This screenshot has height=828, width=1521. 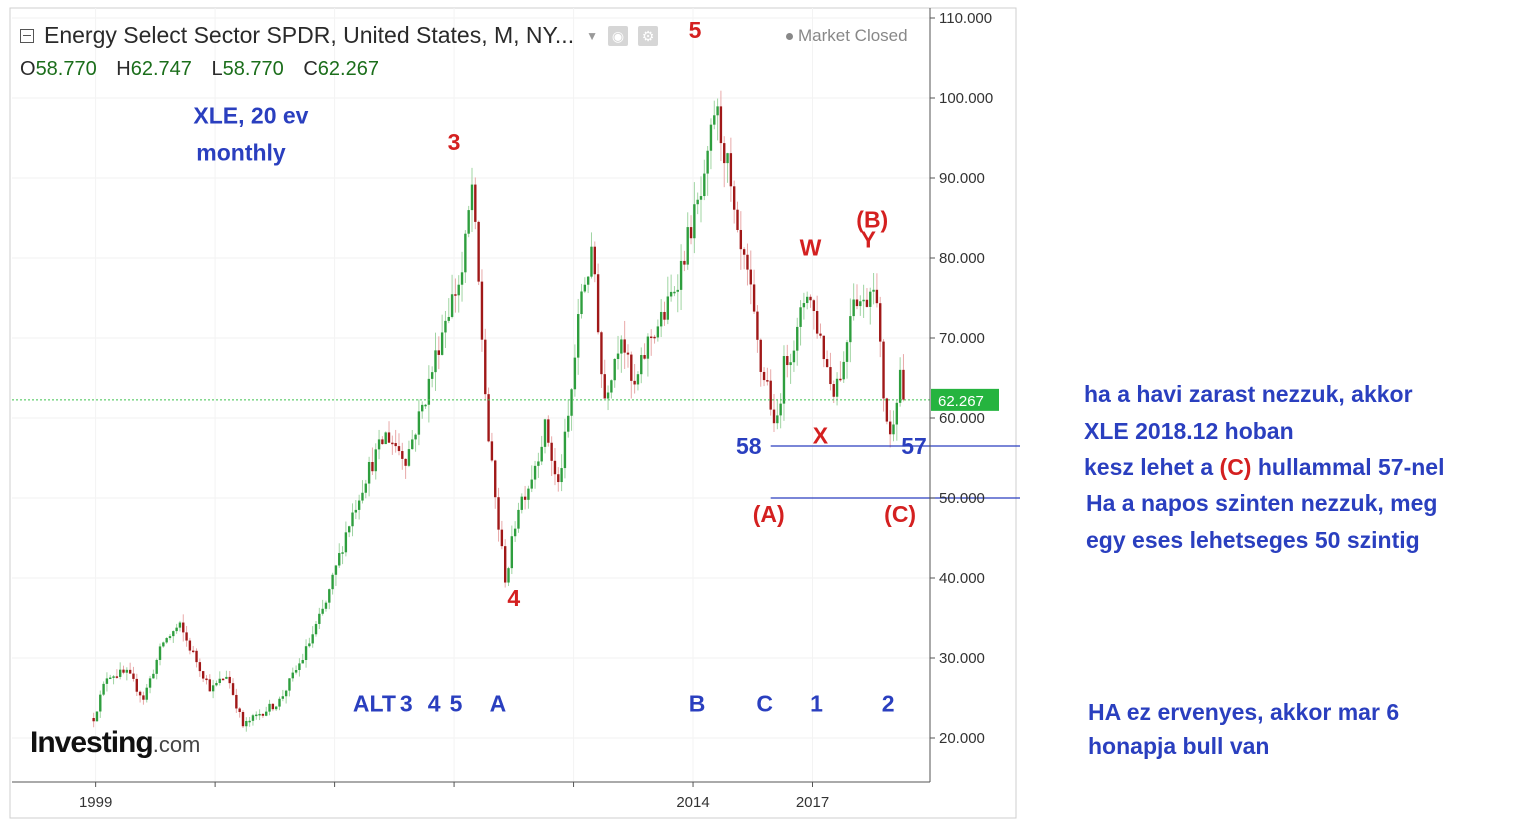 What do you see at coordinates (962, 738) in the screenshot?
I see `y-tick-label: 20.000` at bounding box center [962, 738].